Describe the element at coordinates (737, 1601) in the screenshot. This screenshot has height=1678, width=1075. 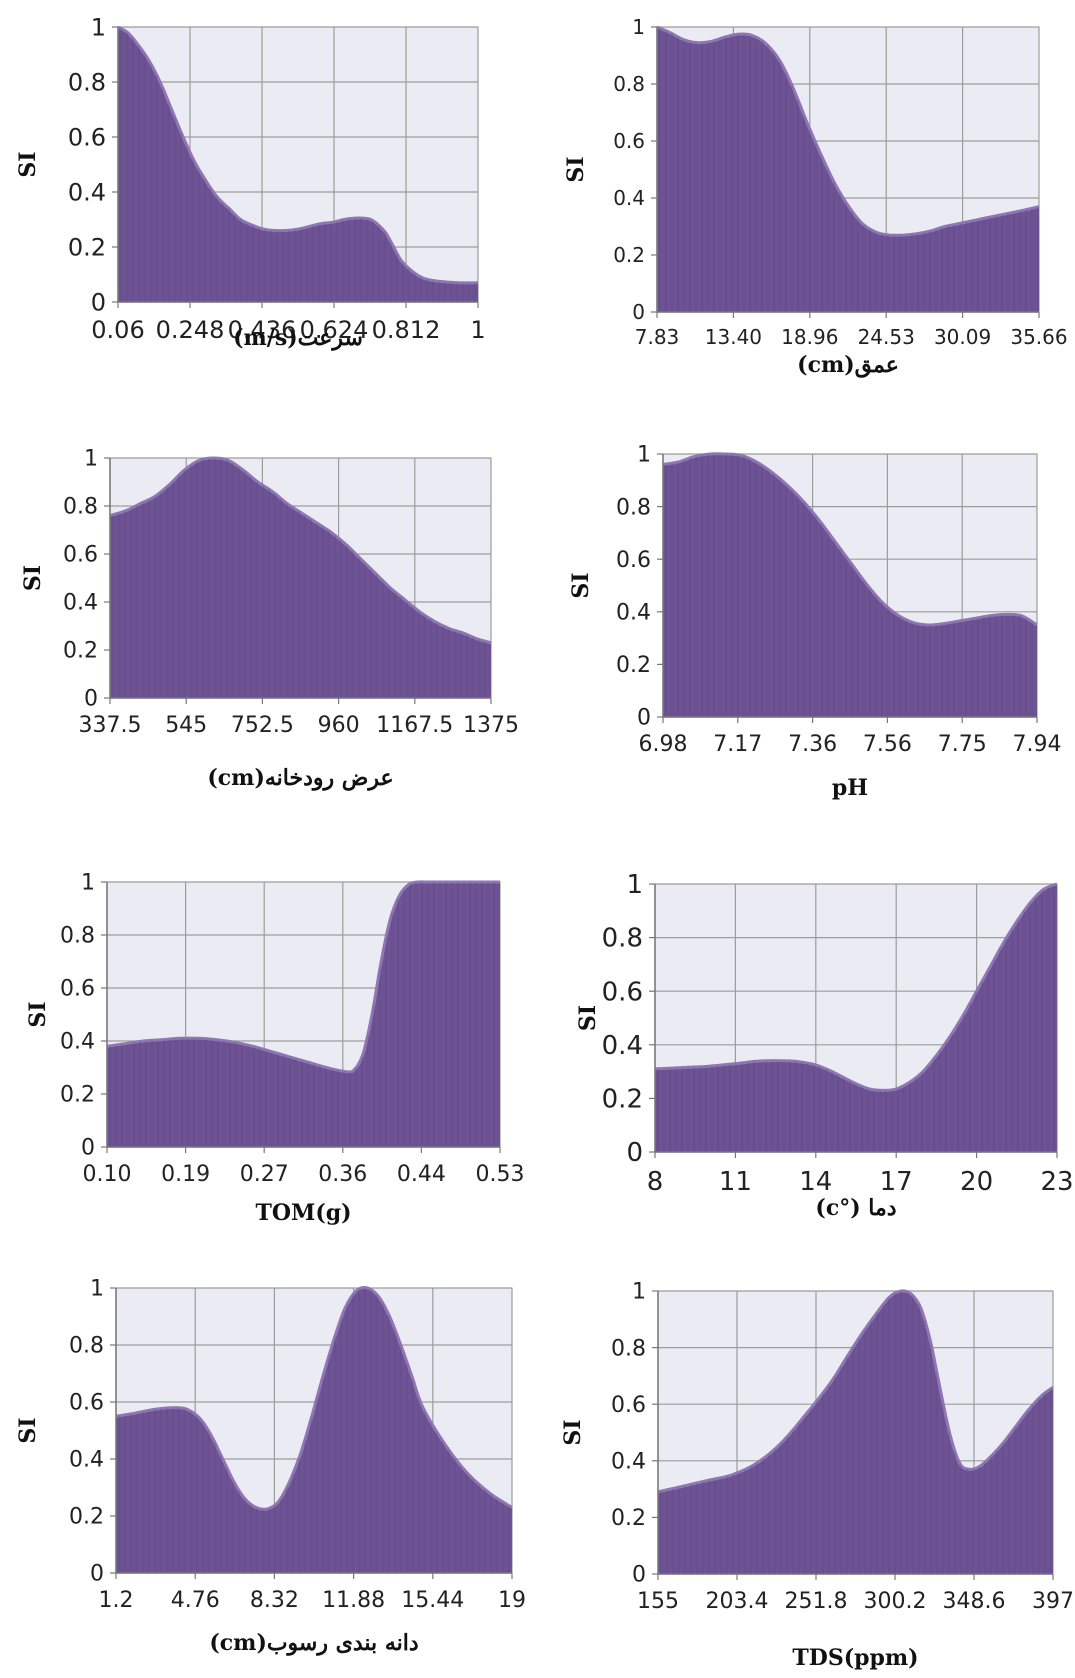
I see `x-tick-label: 203.4` at that location.